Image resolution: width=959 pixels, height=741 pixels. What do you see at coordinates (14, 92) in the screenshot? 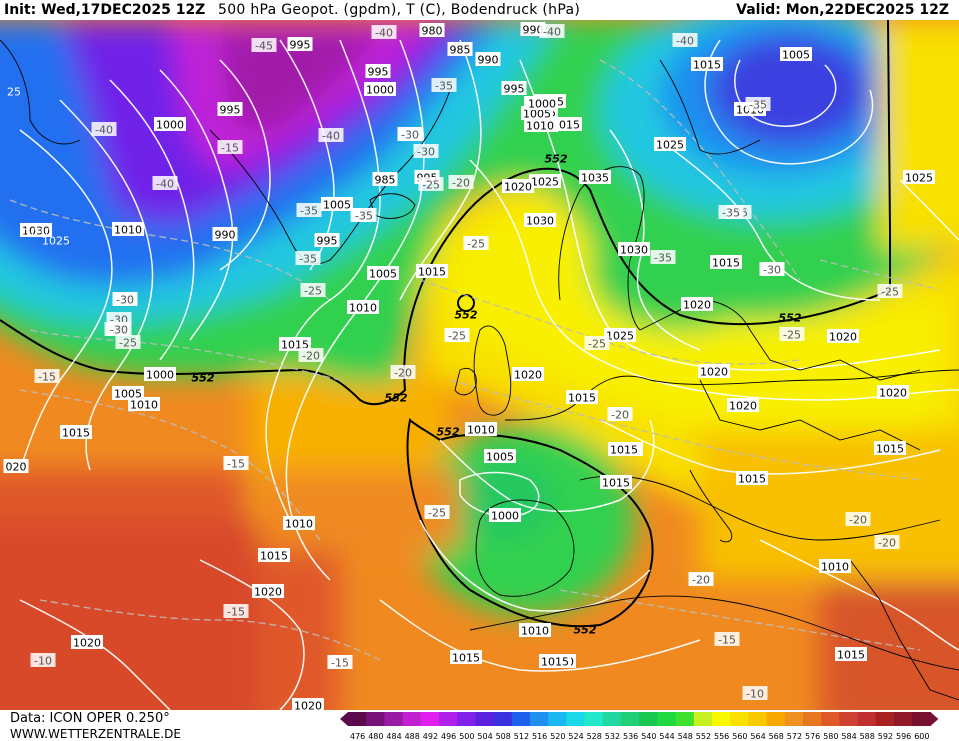
I see `edge-label: 25` at bounding box center [14, 92].